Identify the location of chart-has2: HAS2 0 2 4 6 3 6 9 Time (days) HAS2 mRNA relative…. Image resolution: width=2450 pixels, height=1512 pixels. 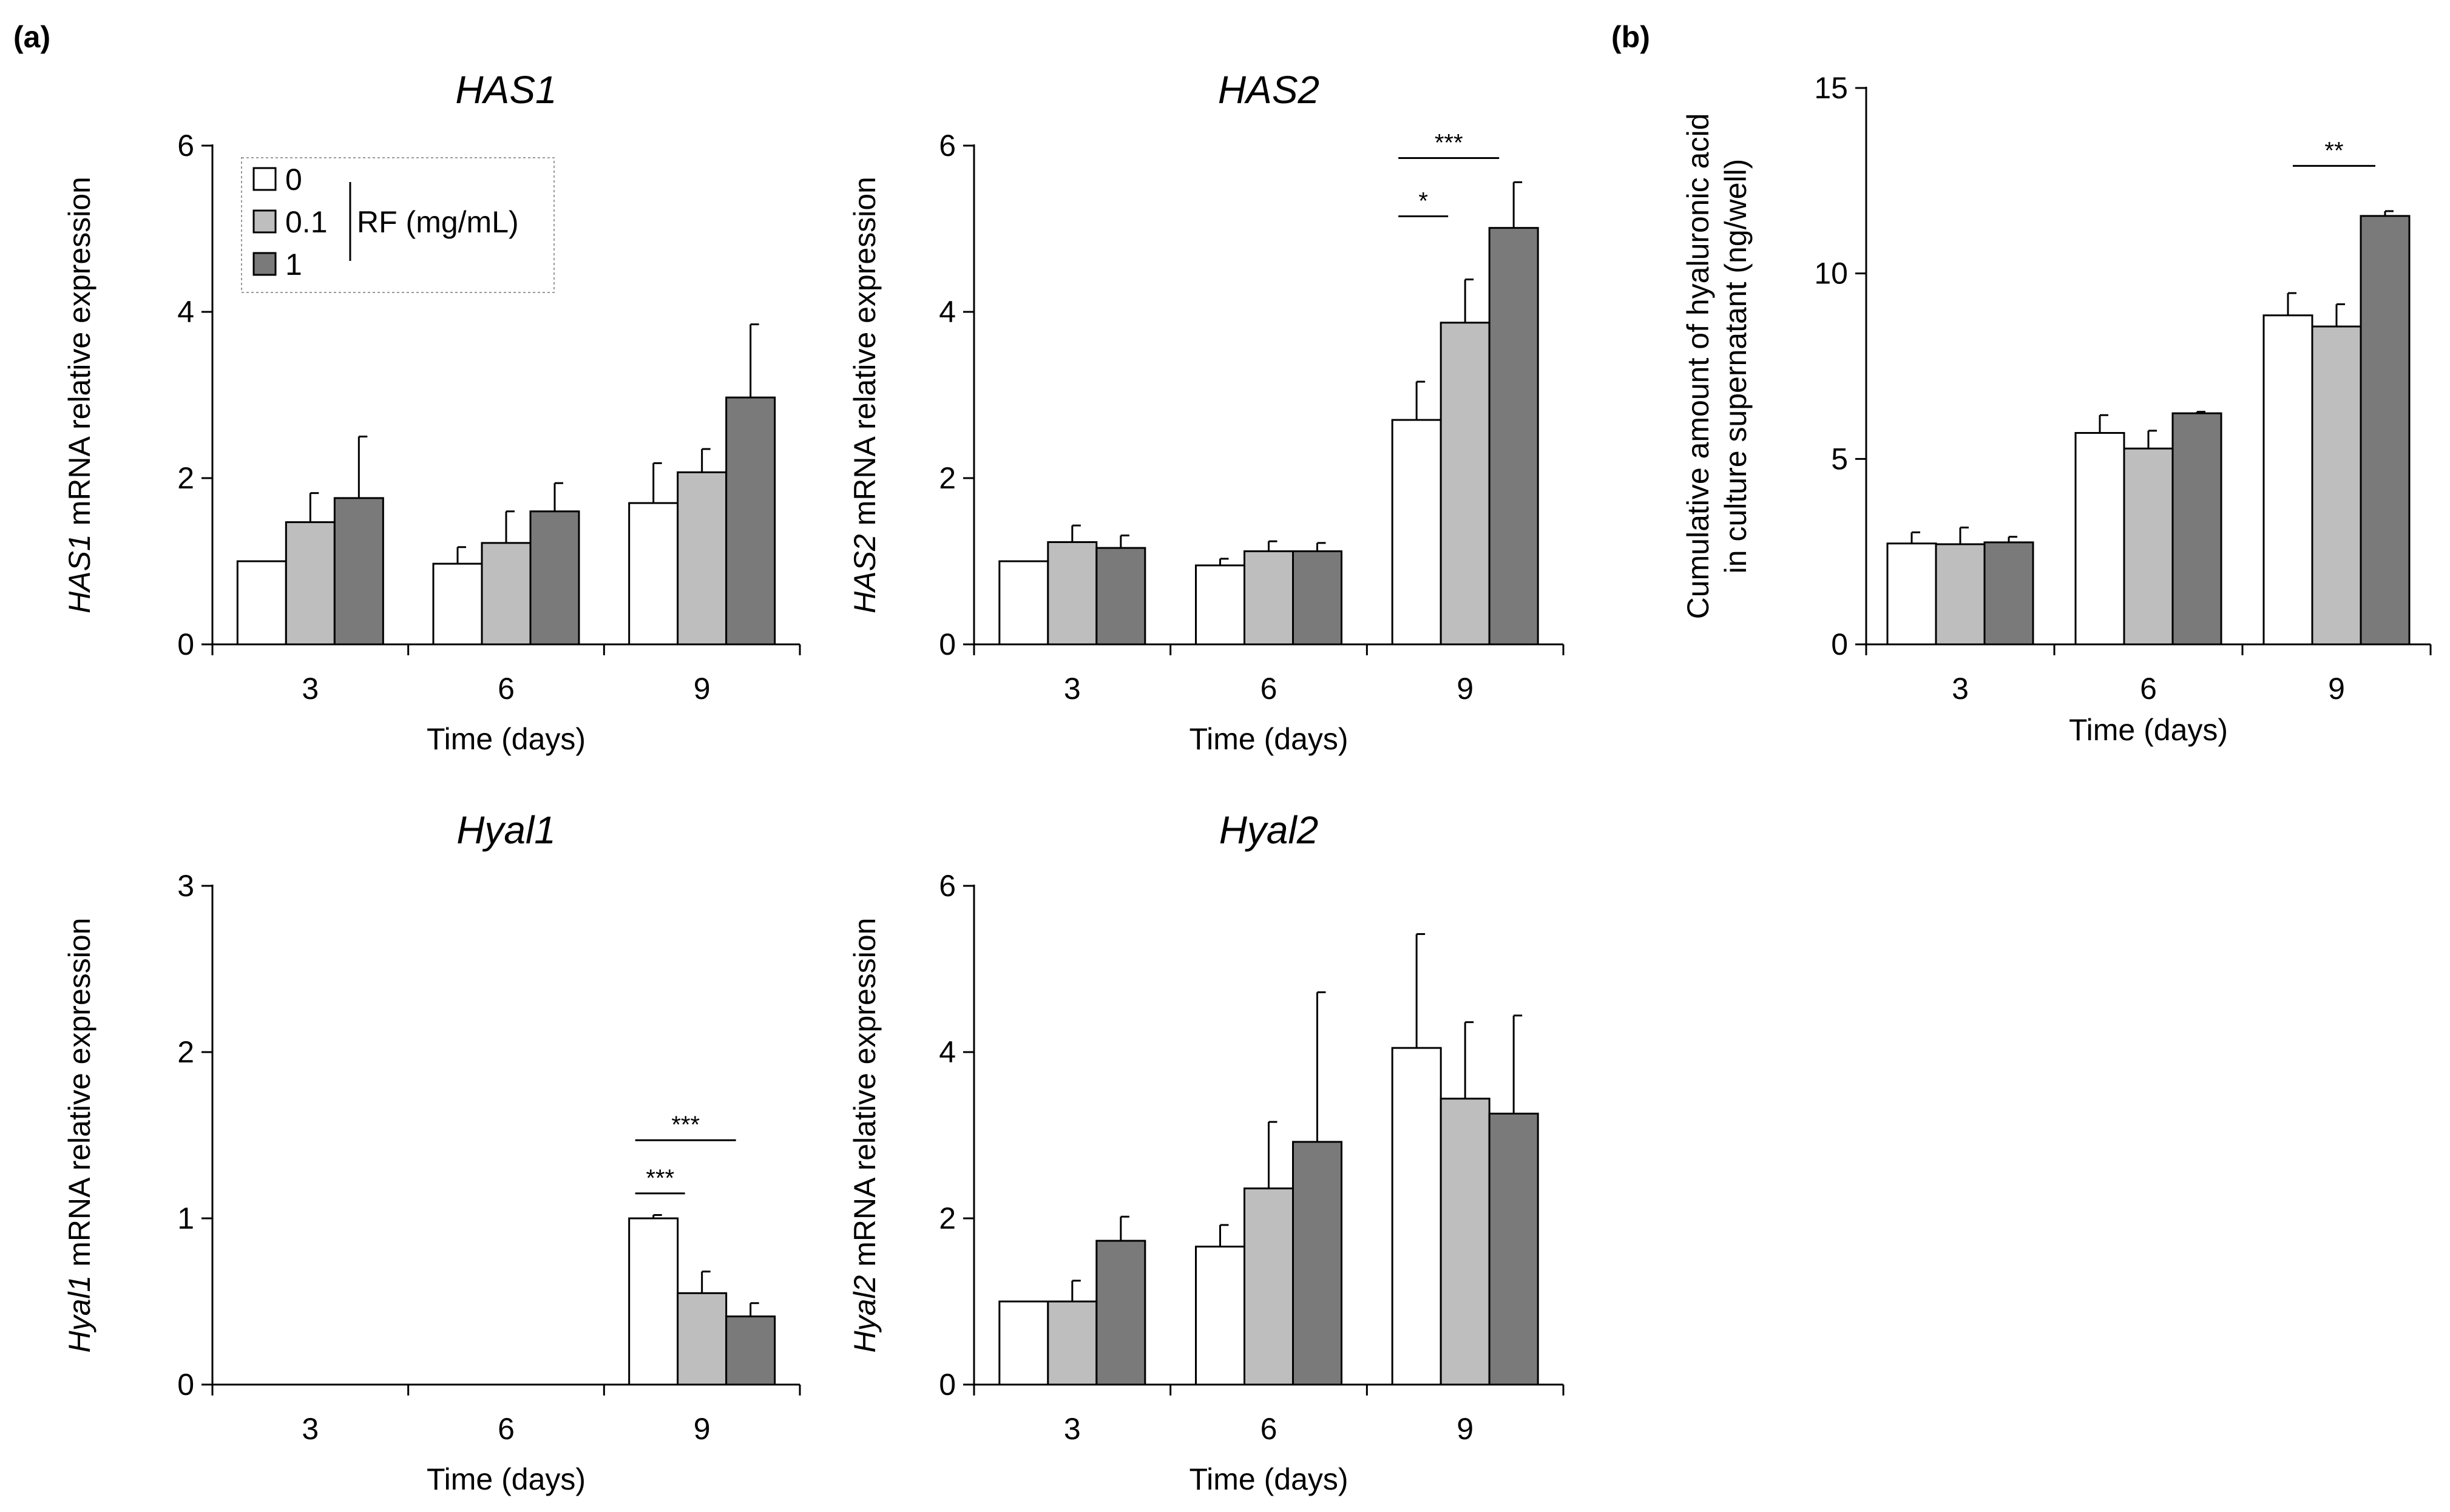
(1206, 412).